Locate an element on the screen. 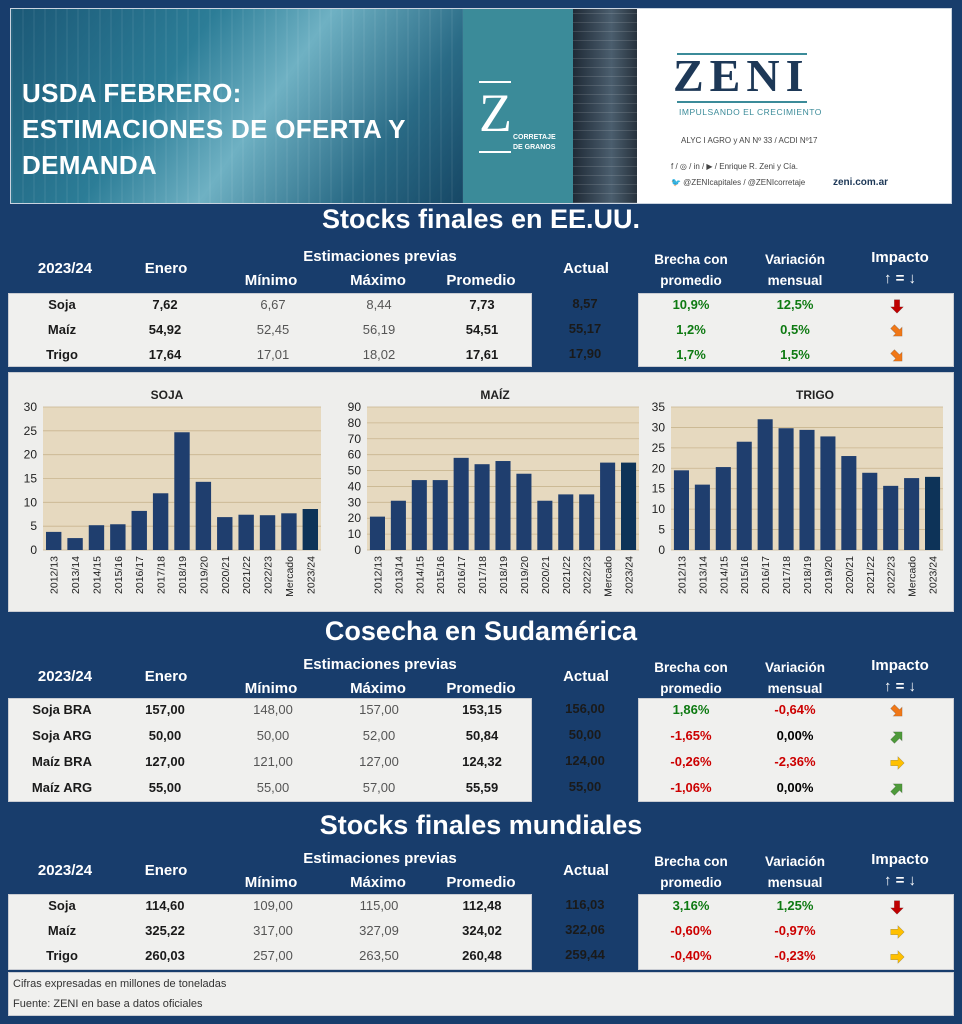  header-estimaciones-previas: Estimaciones previas is located at coordinates (380, 256).